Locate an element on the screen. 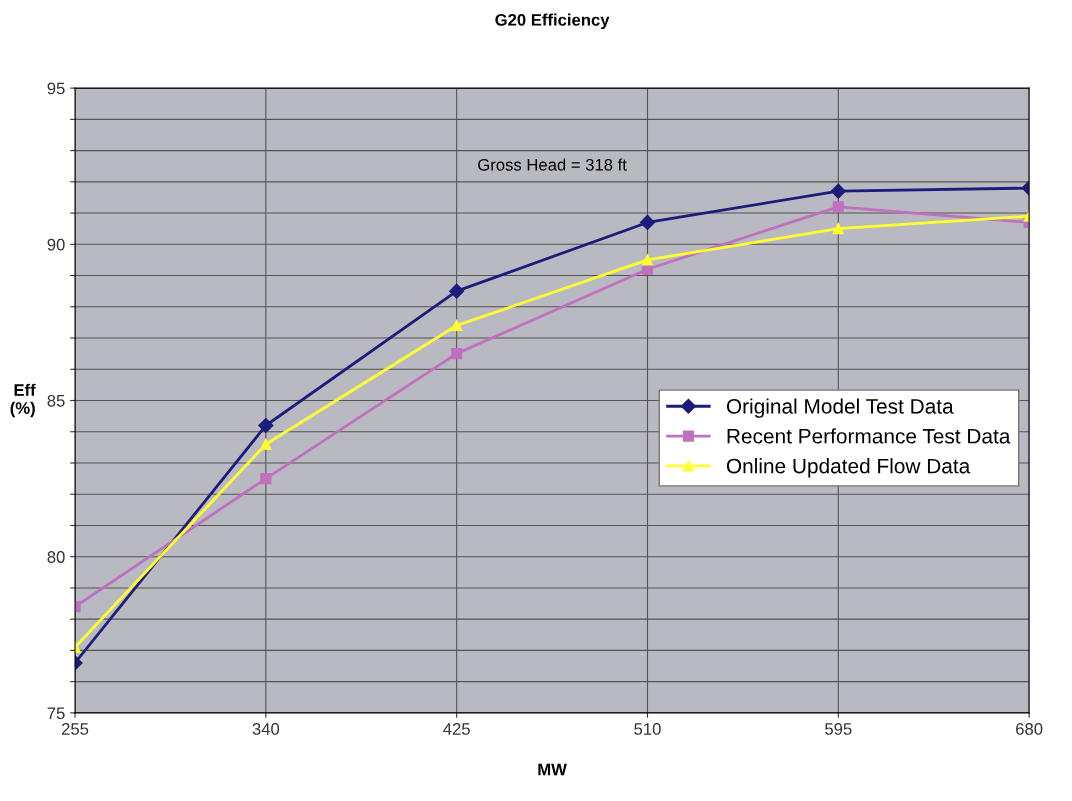  x-tick-label: 255 is located at coordinates (75, 729).